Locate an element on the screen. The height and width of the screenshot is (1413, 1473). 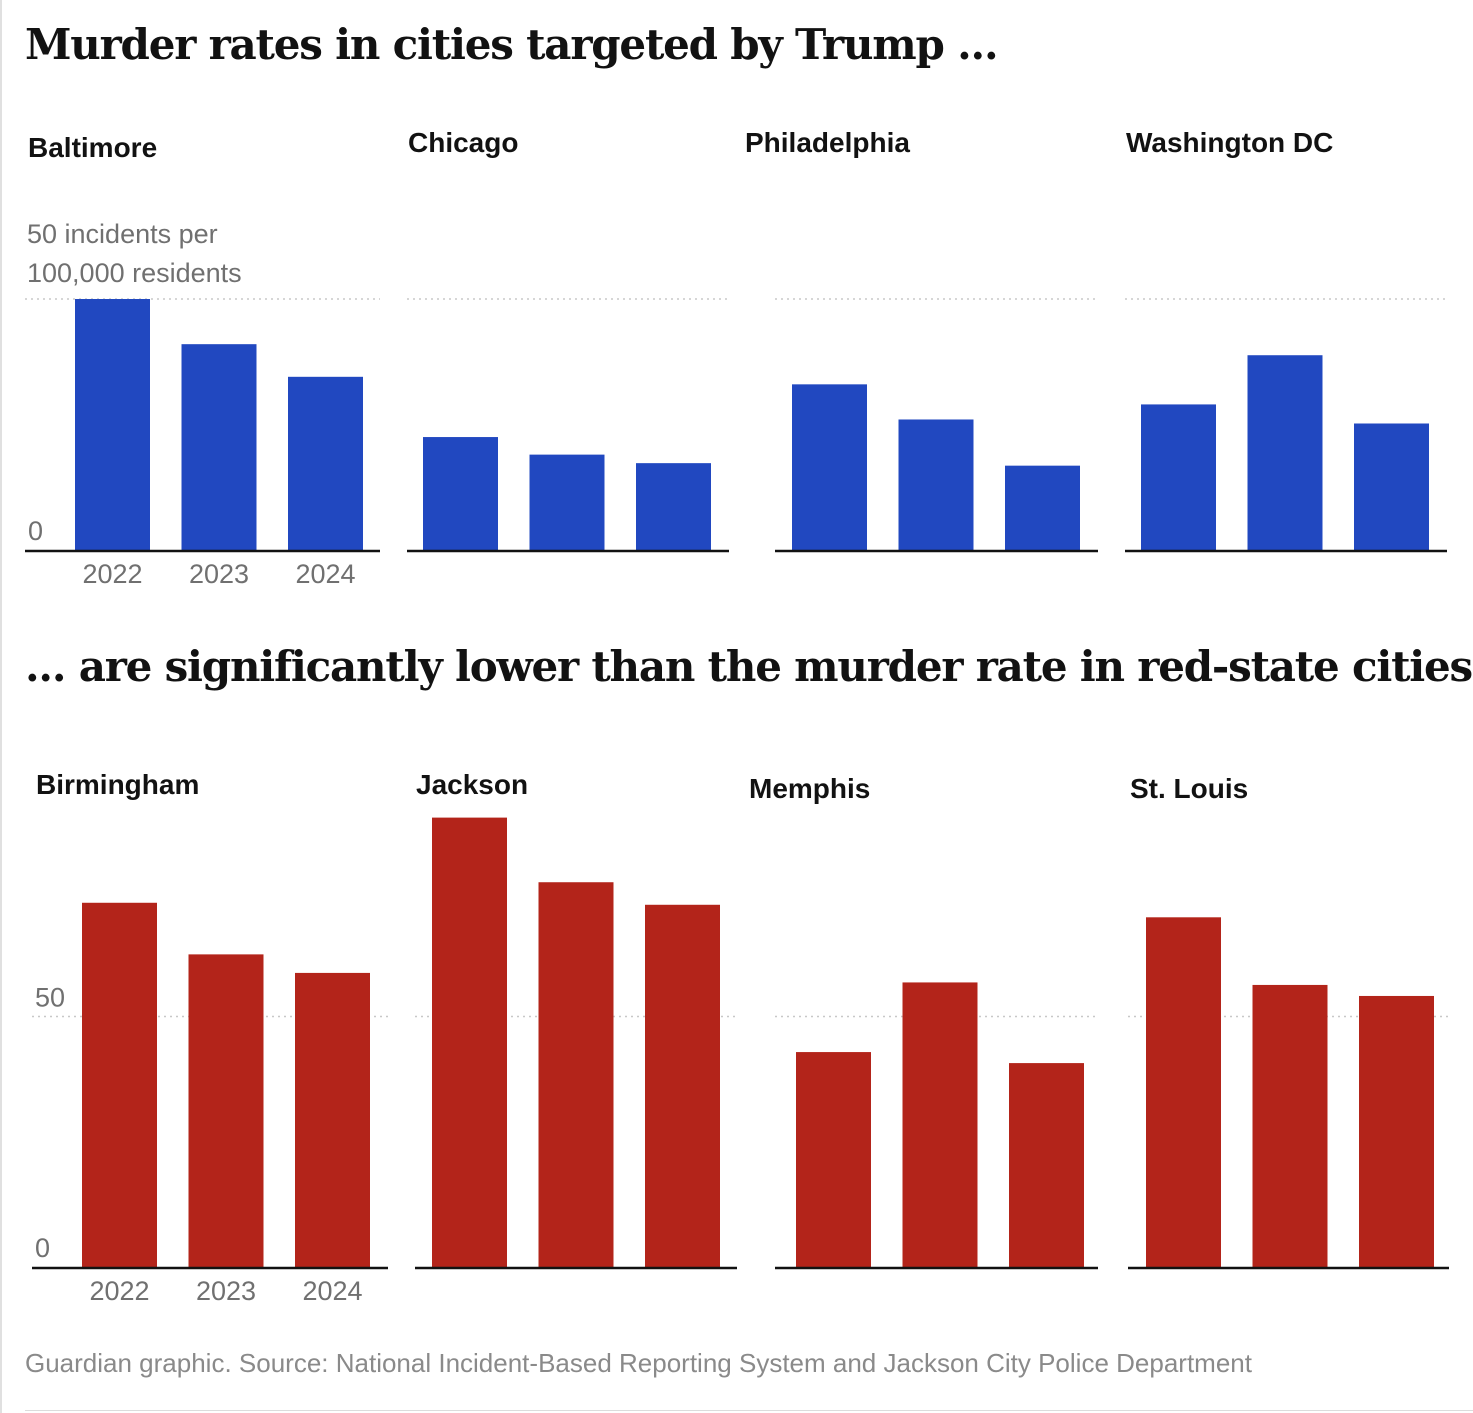
bar-baltimore-2024 is located at coordinates (325, 463).